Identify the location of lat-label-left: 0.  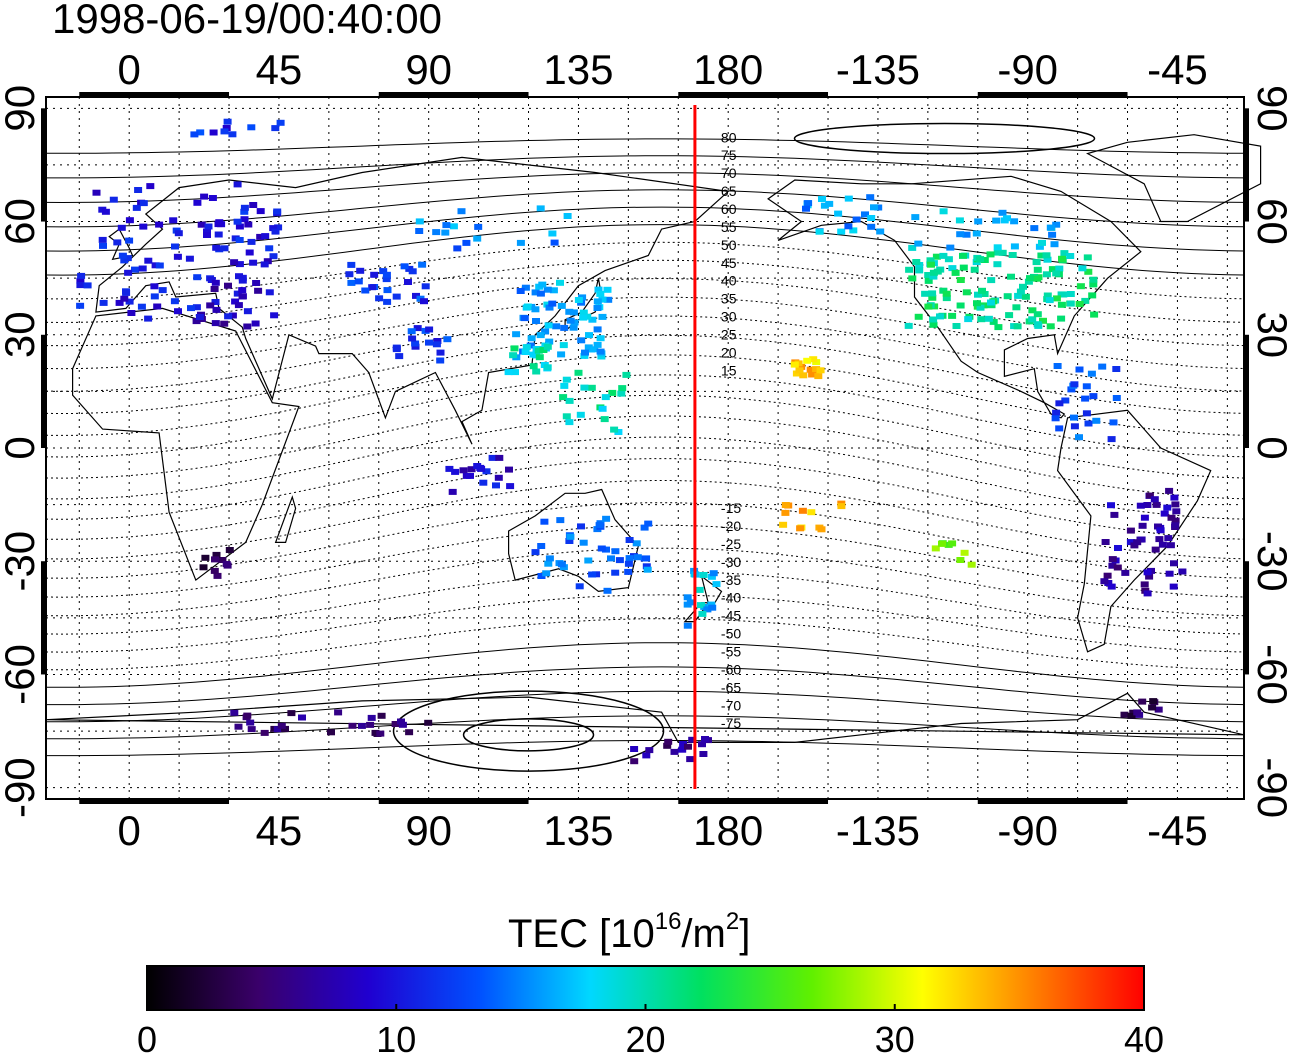
(21, 447).